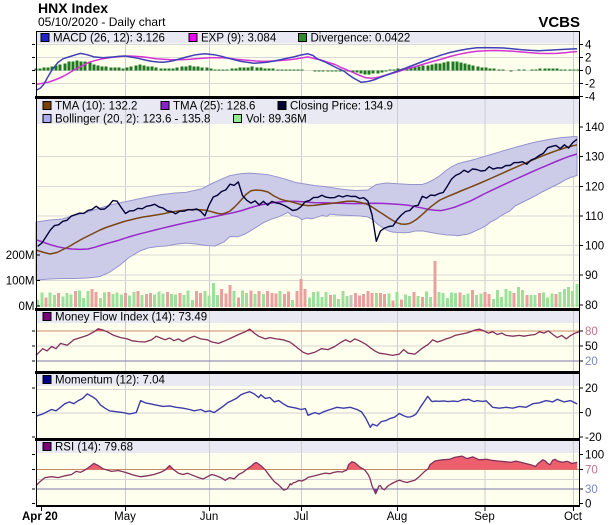 The width and height of the screenshot is (611, 525). Describe the element at coordinates (110, 381) in the screenshot. I see `svg-text: Momentum (12): 7.04` at that location.